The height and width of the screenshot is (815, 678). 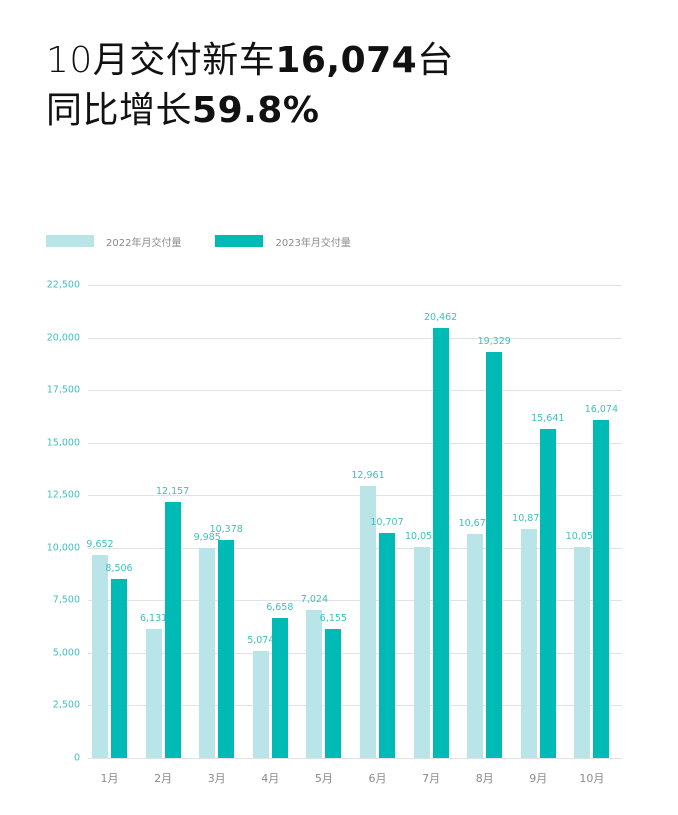 What do you see at coordinates (494, 341) in the screenshot?
I see `bar-value-label: 19,329` at bounding box center [494, 341].